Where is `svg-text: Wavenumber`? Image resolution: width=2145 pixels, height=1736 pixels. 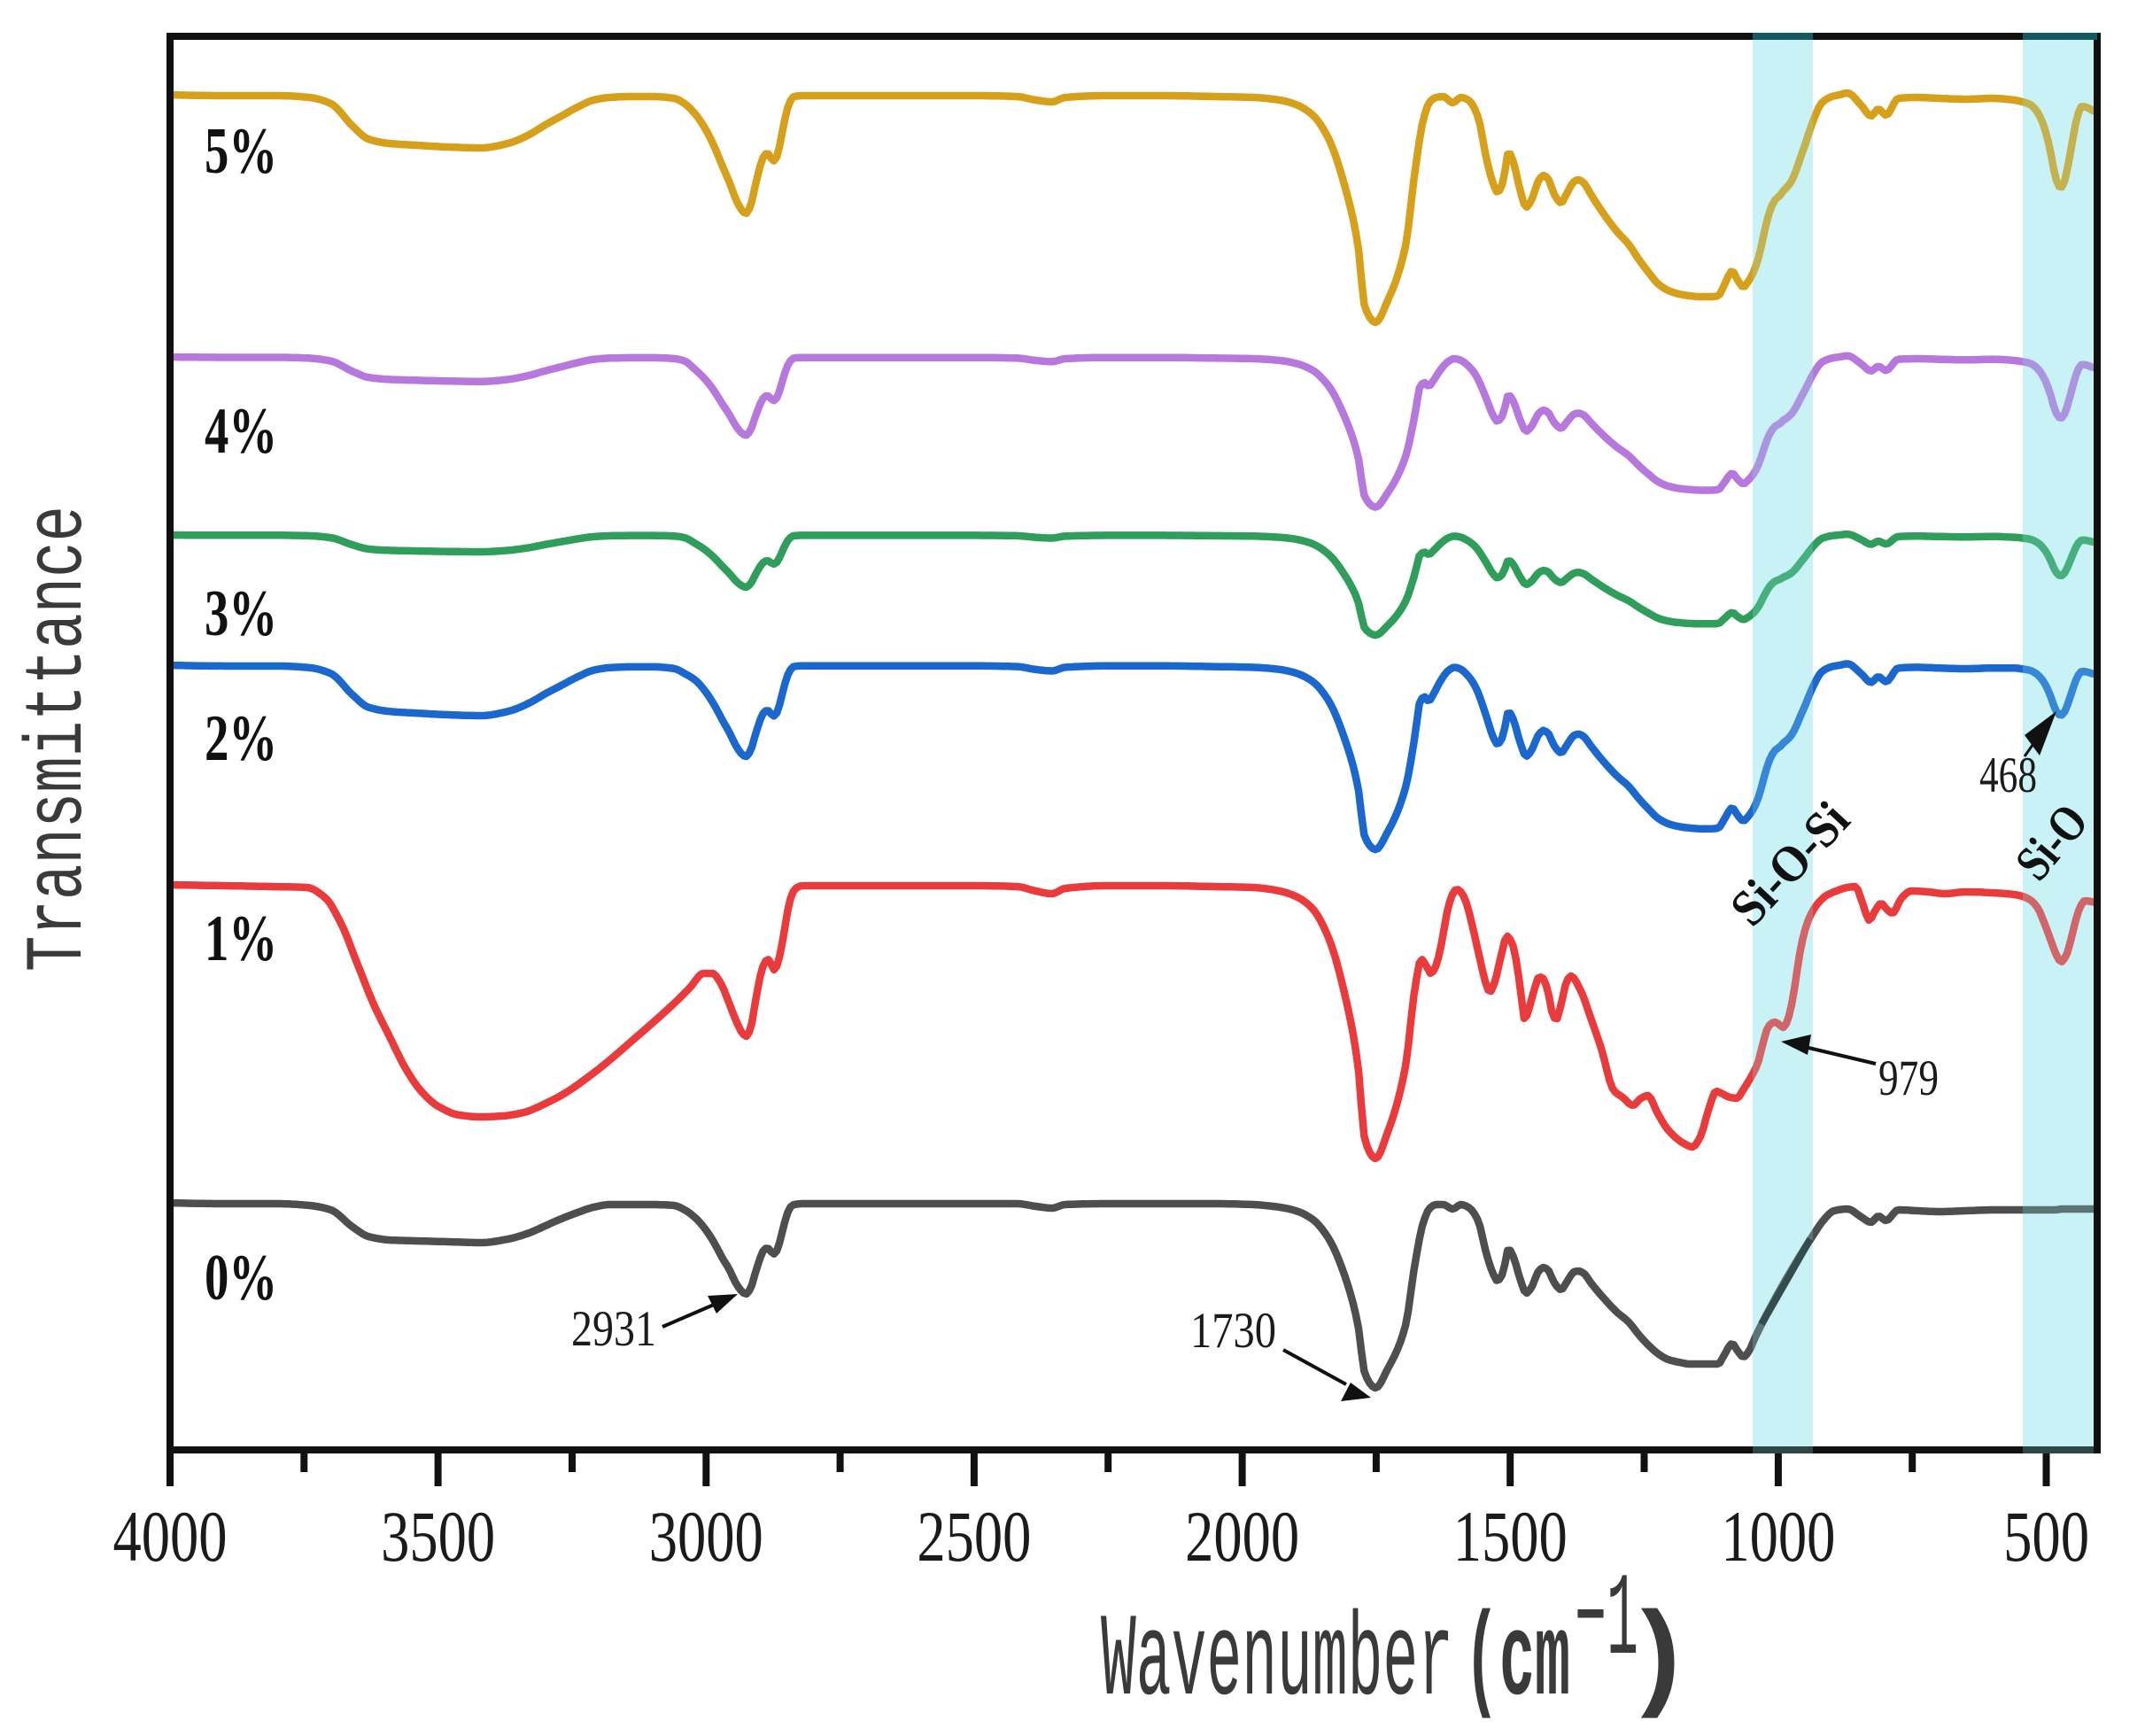 svg-text: Wavenumber is located at coordinates (1277, 1662).